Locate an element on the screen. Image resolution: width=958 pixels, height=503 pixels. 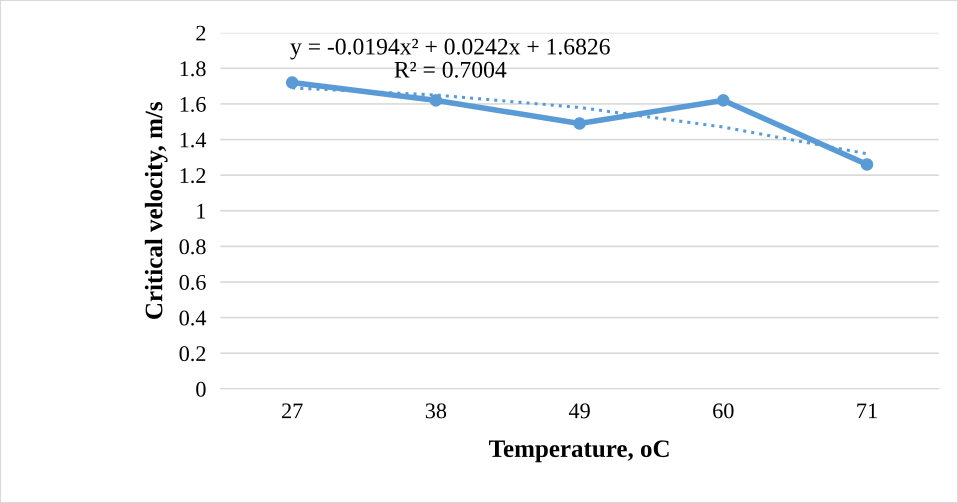
y-tick-label: 0.4 is located at coordinates (193, 318).